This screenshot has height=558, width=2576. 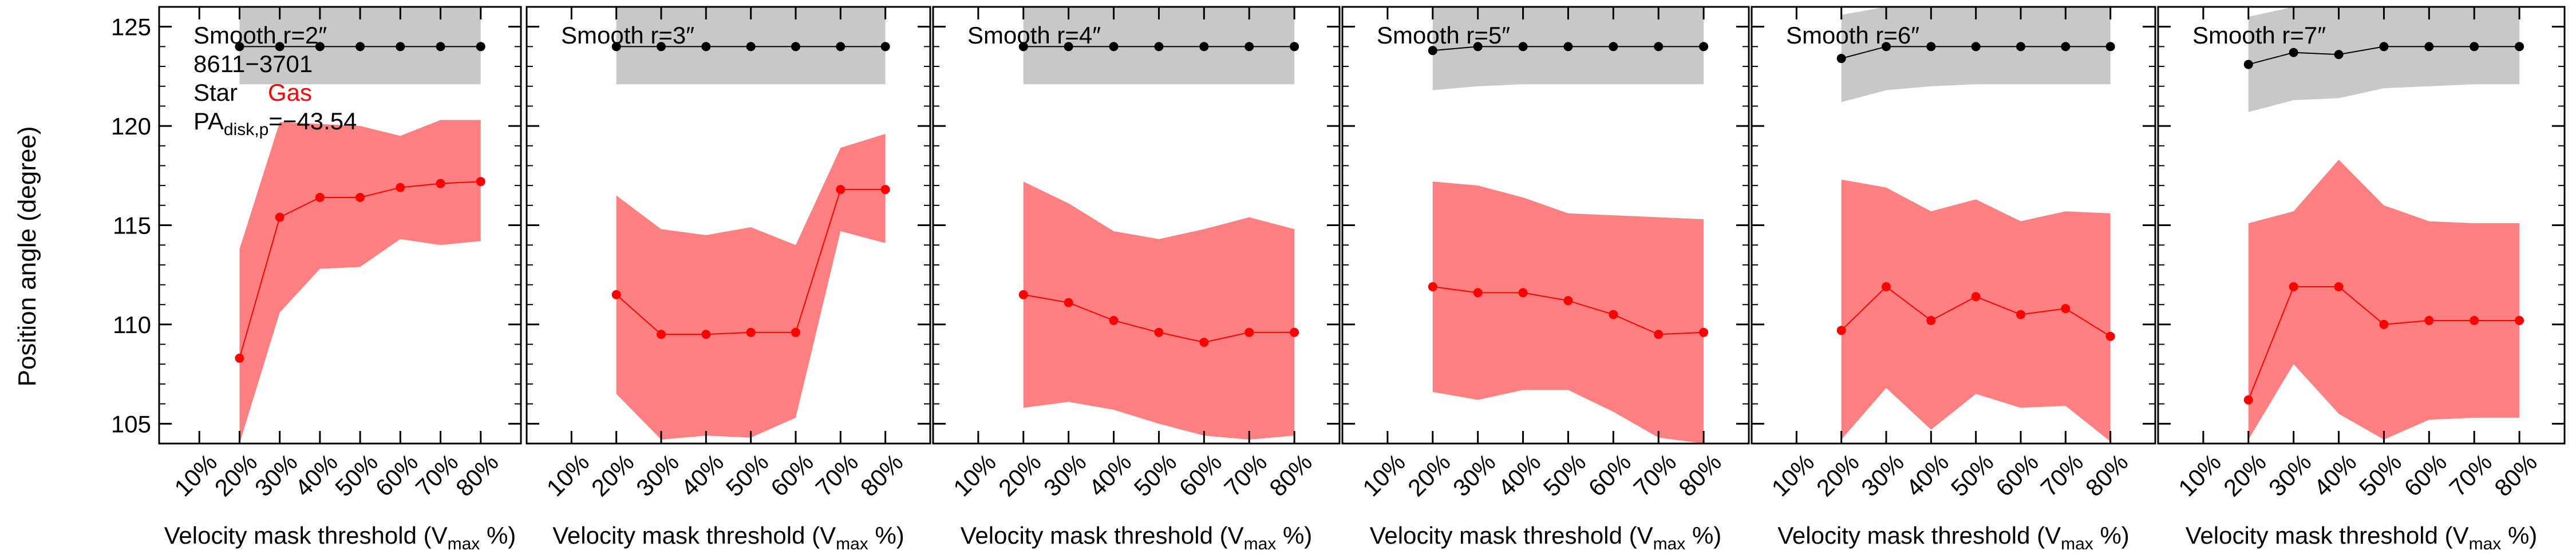 I want to click on pa-label: PAdisk,p=−43.54, so click(x=275, y=123).